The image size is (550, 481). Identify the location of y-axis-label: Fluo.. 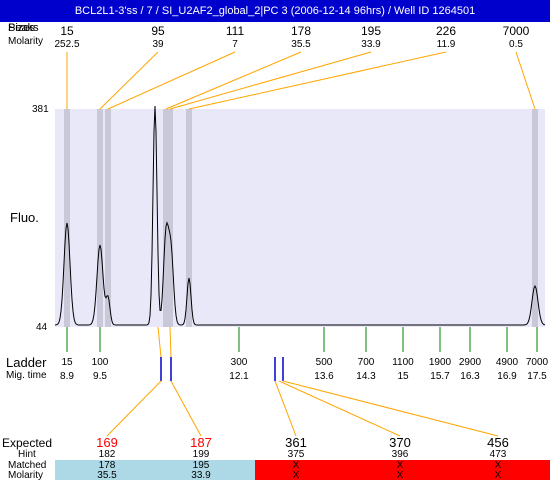
(24, 217).